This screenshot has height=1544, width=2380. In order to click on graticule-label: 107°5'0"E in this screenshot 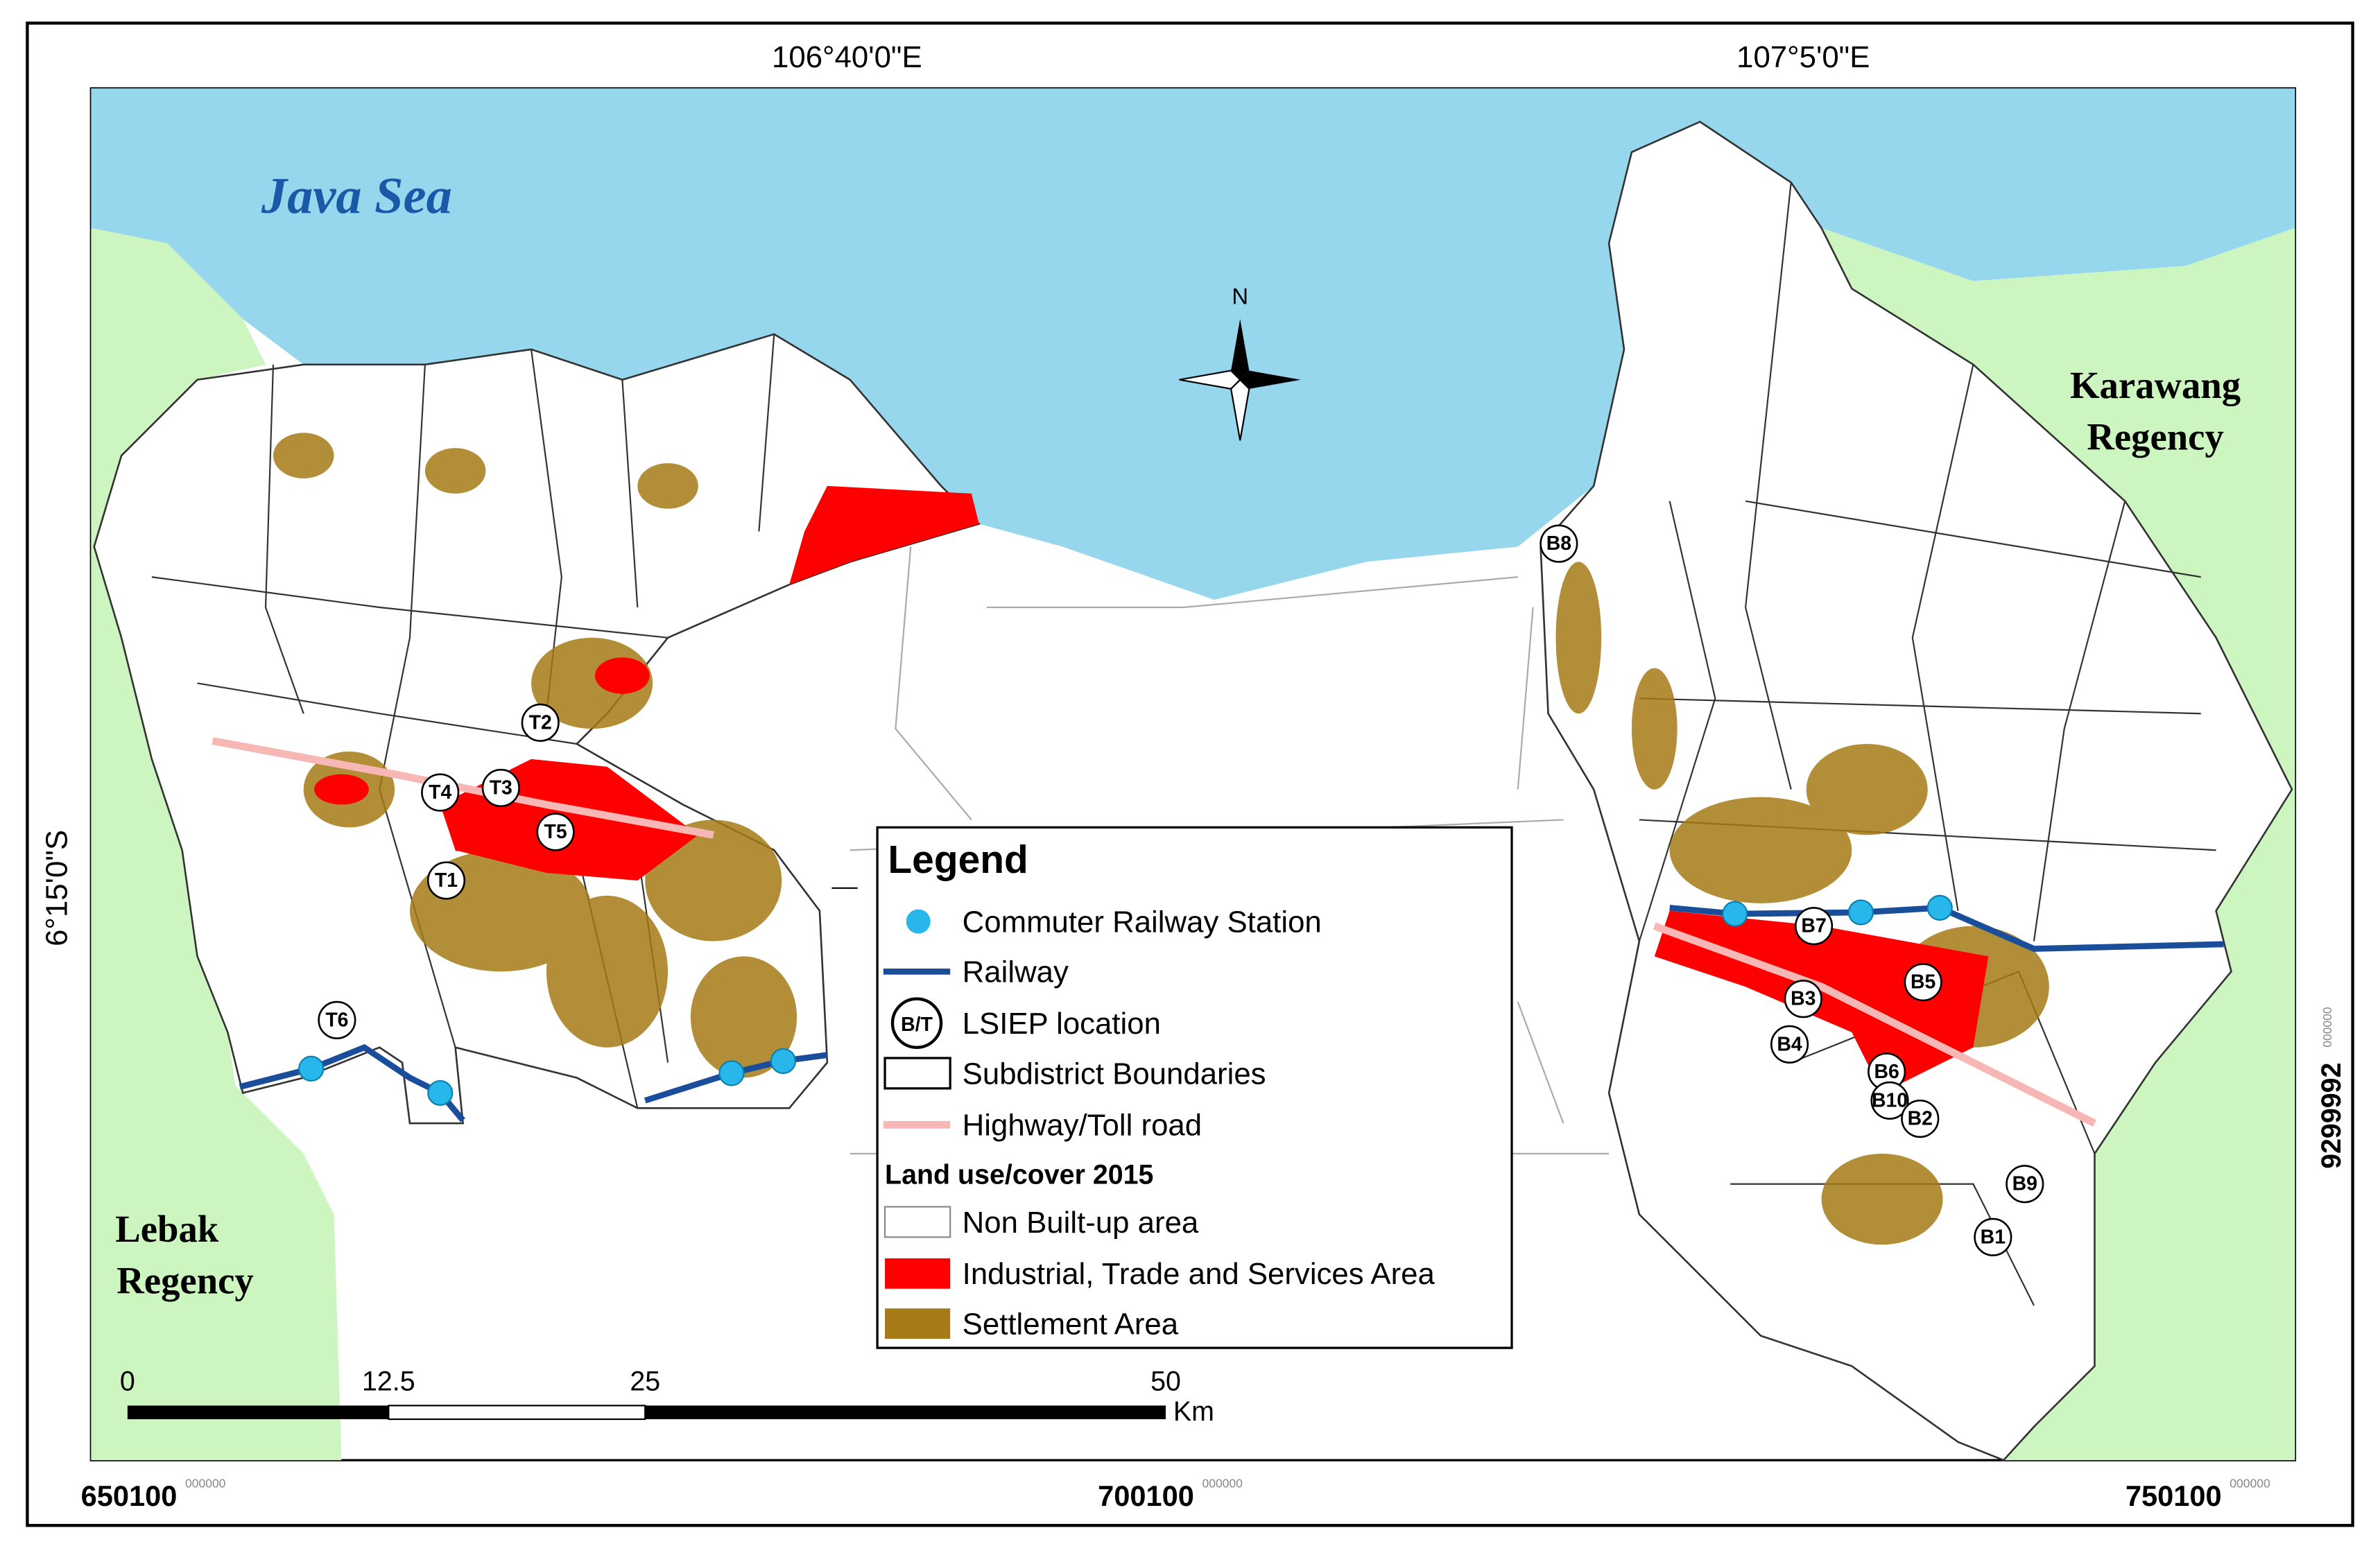, I will do `click(1803, 57)`.